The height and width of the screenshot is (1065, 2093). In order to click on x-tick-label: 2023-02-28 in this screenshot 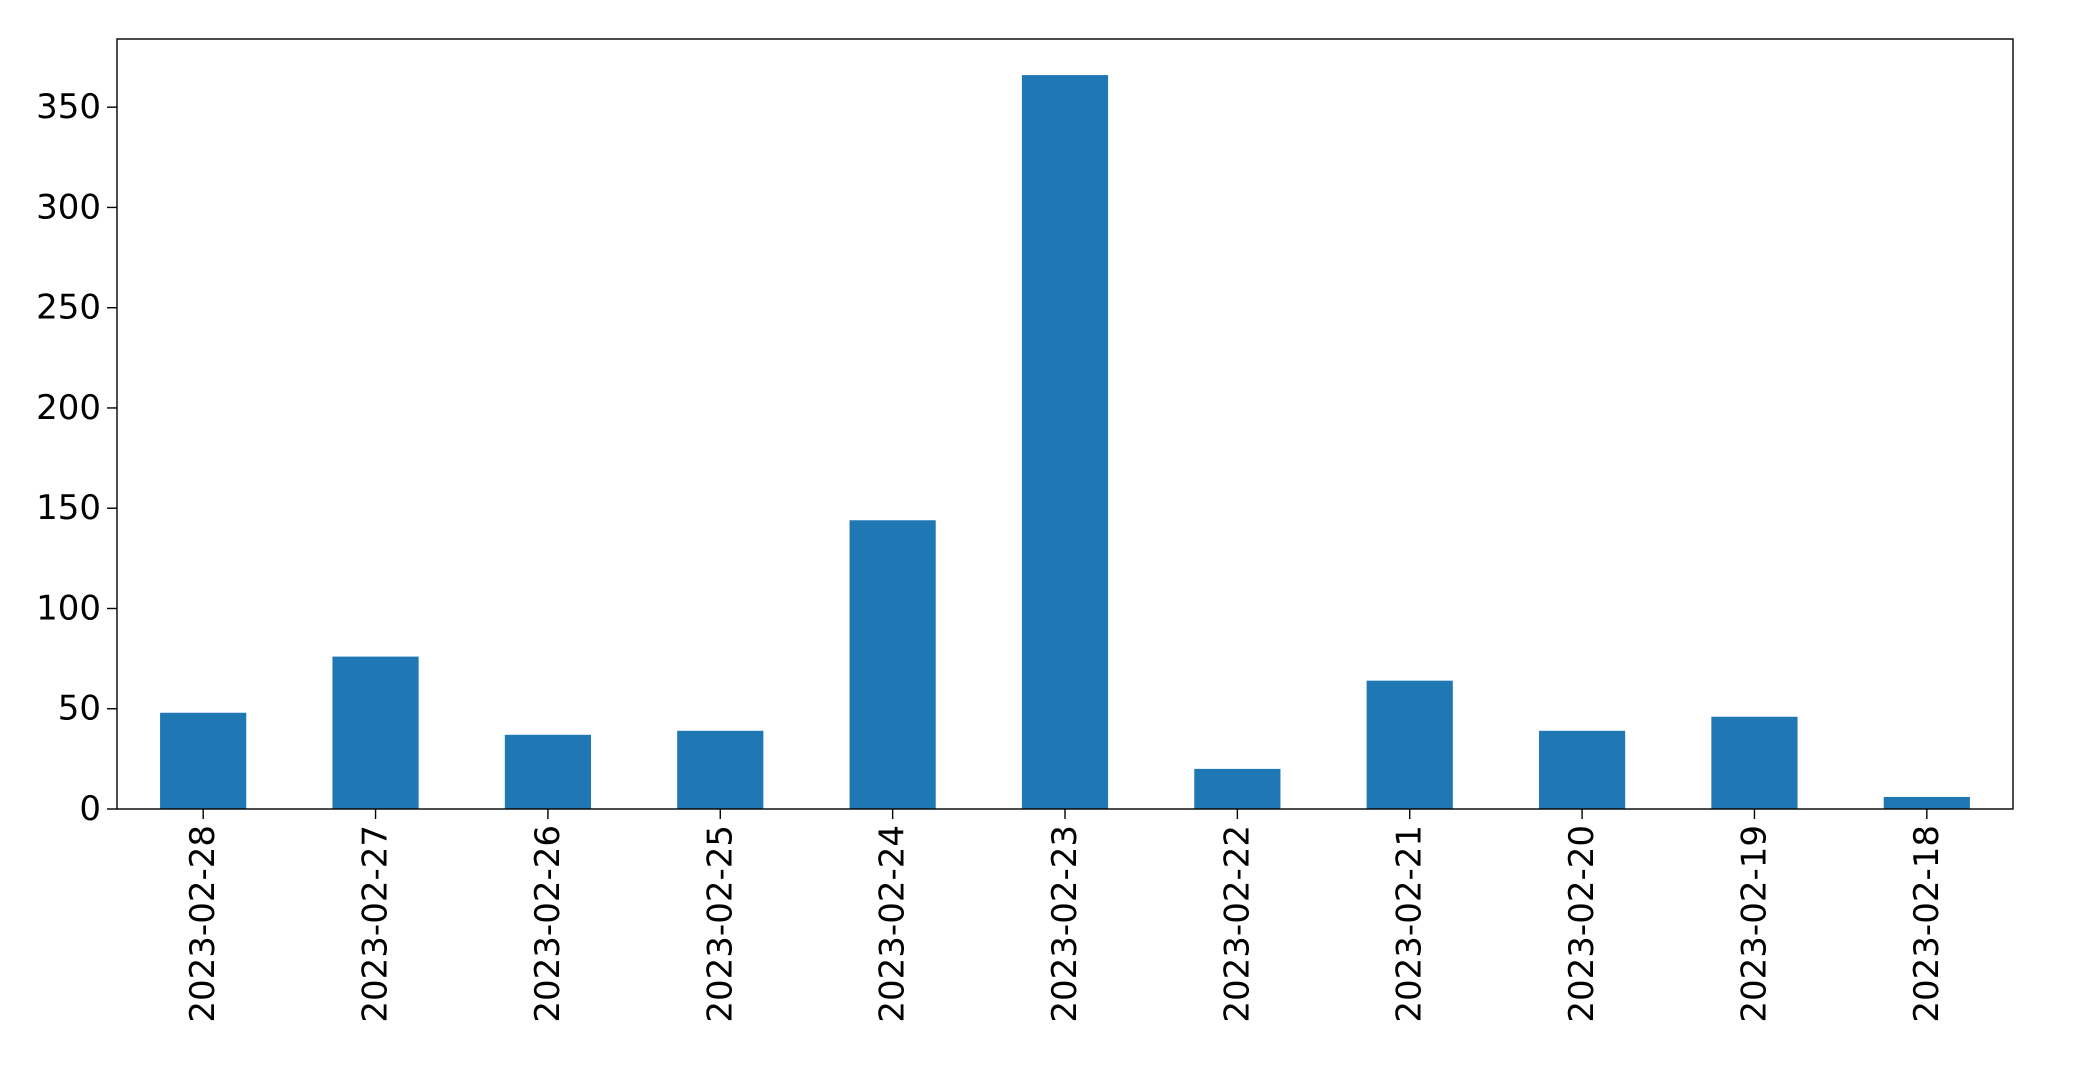, I will do `click(203, 924)`.